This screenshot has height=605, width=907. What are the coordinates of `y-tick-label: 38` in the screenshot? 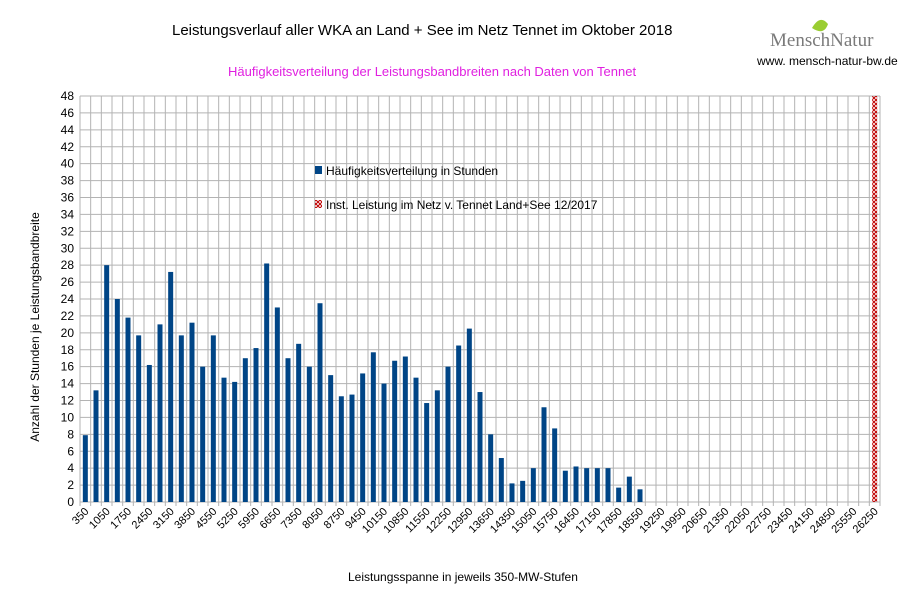 It's located at (68, 181).